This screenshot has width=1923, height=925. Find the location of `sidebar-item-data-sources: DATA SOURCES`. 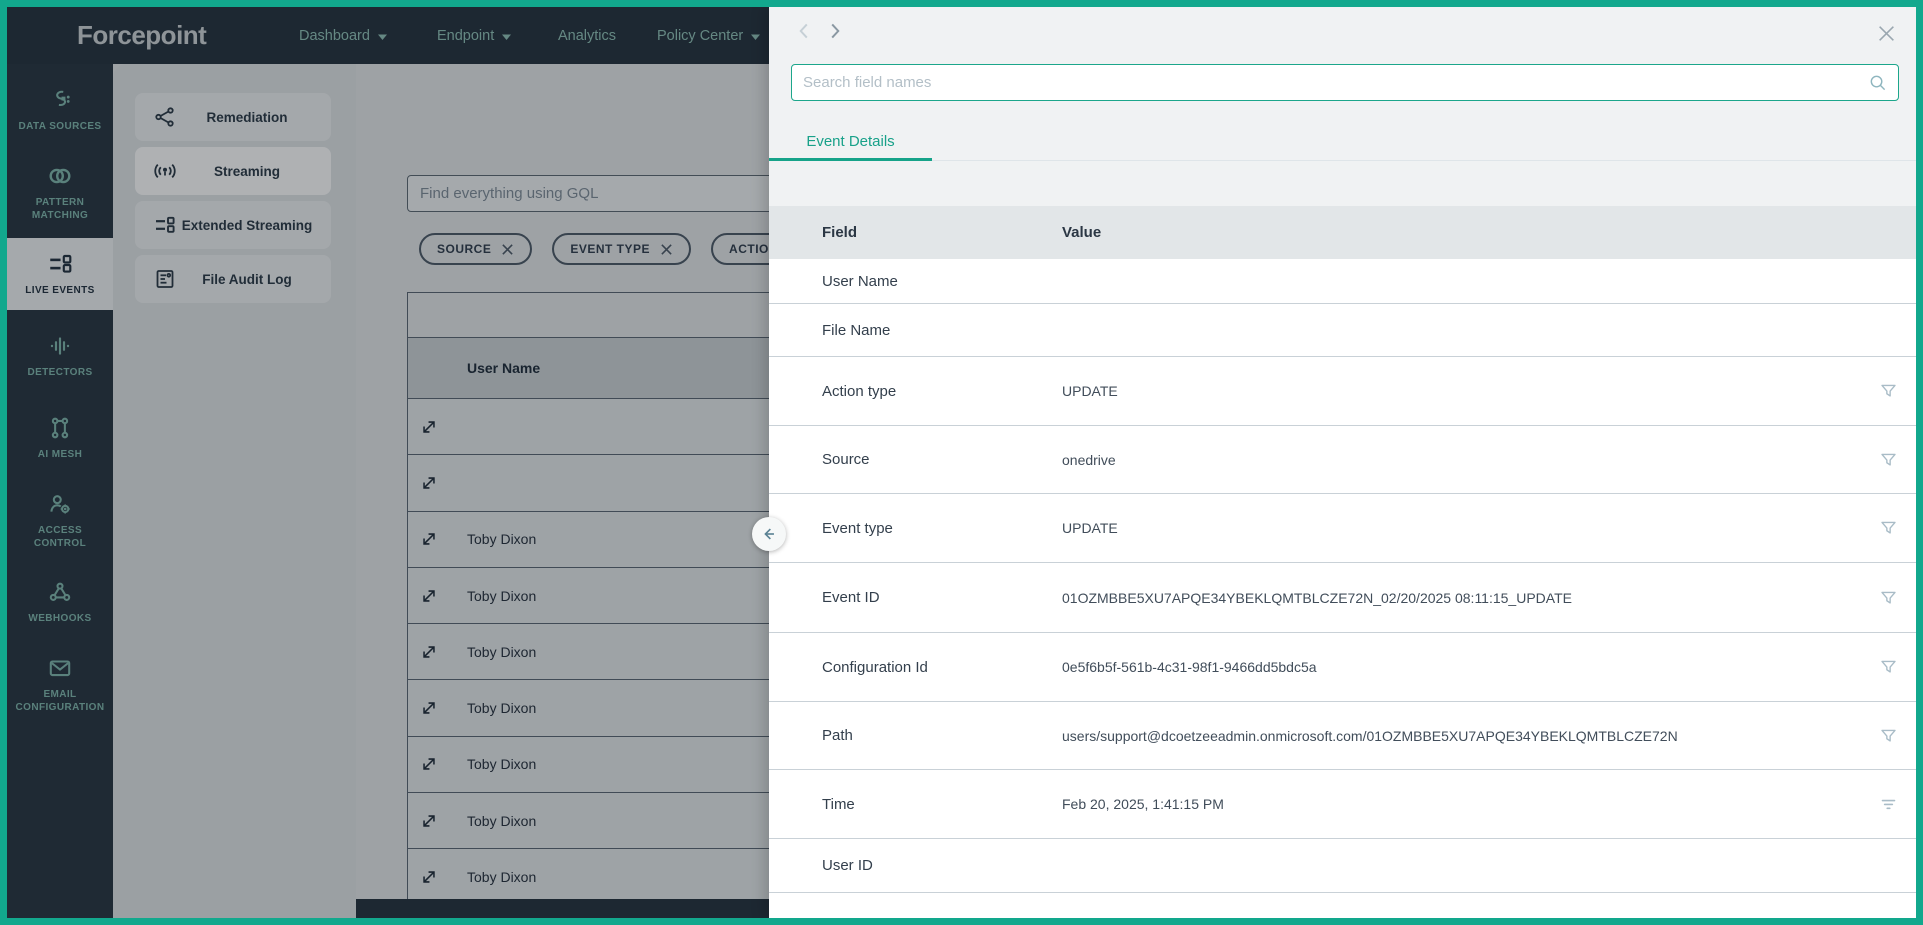

sidebar-item-data-sources: DATA SOURCES is located at coordinates (60, 110).